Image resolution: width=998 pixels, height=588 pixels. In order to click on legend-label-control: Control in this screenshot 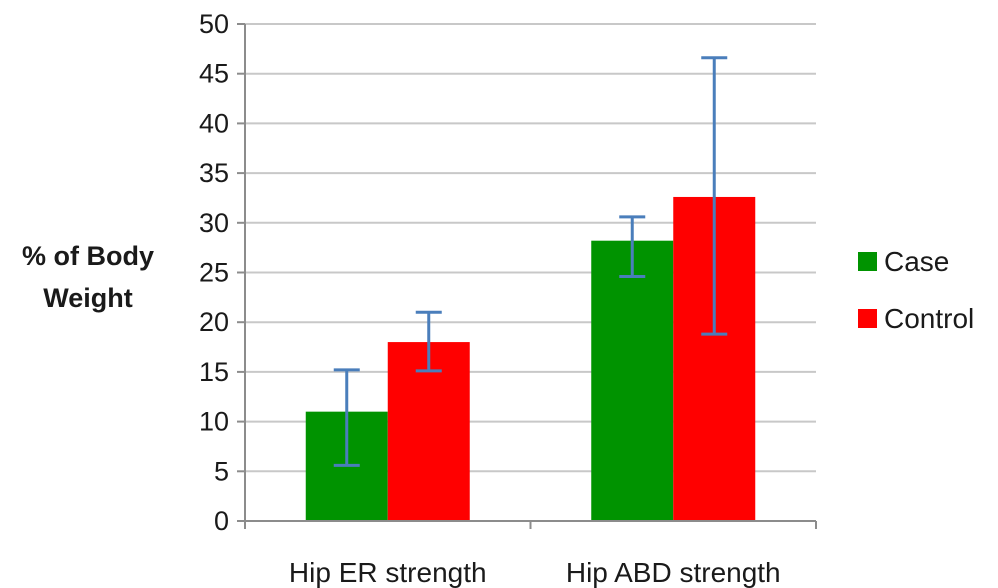, I will do `click(929, 318)`.